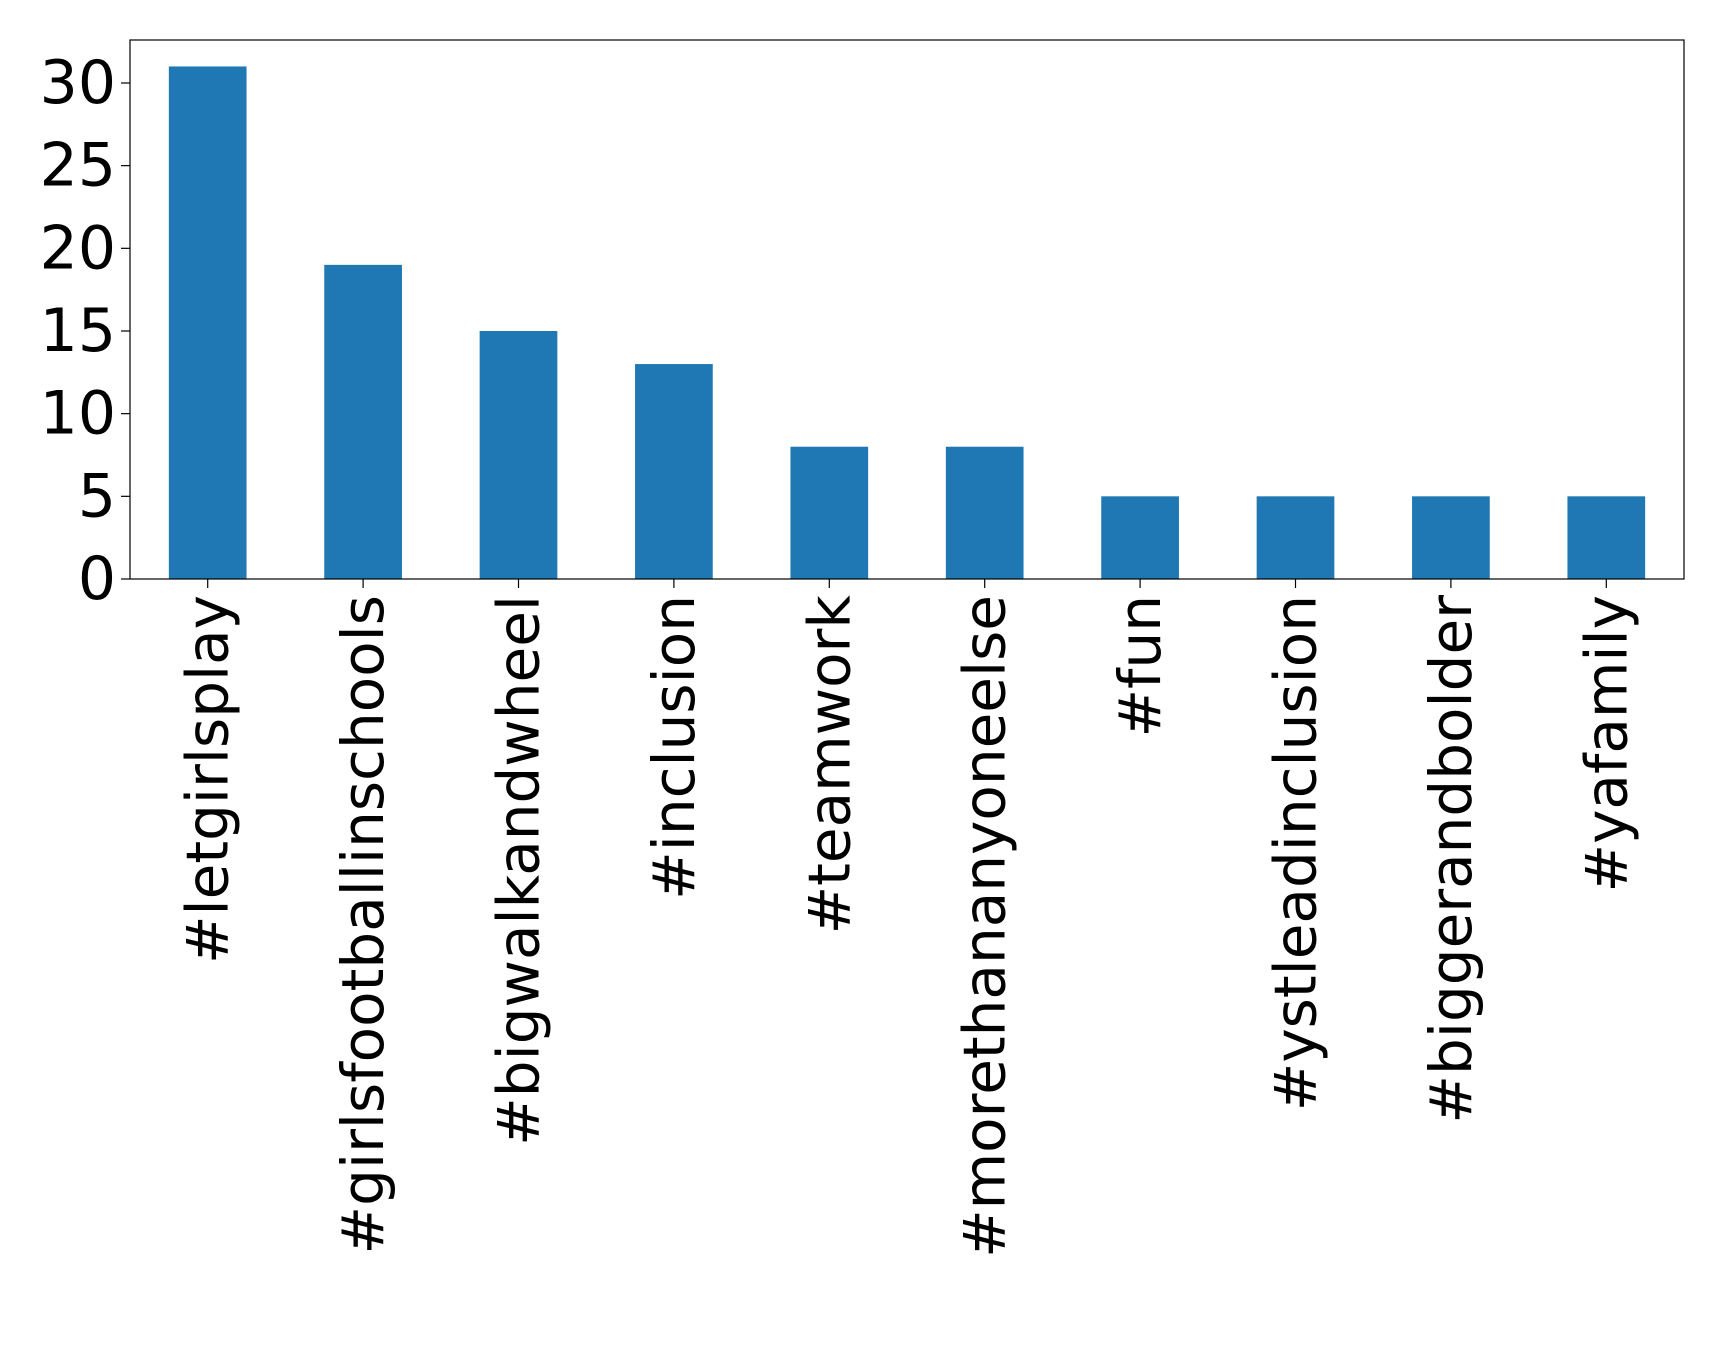 This screenshot has width=1719, height=1346. What do you see at coordinates (519, 870) in the screenshot?
I see `x-tick-label: #bigwalkandwheel` at bounding box center [519, 870].